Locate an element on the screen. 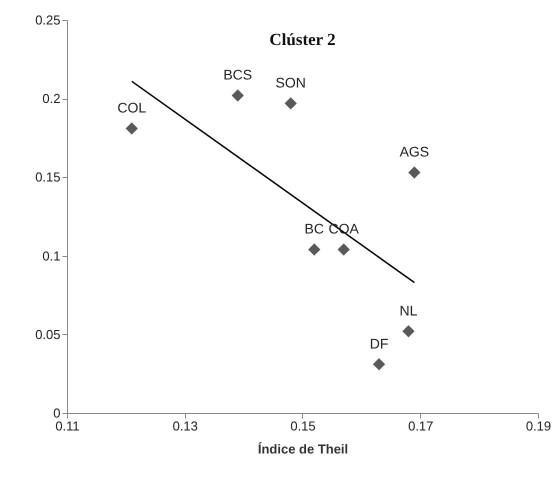 This screenshot has height=479, width=557. x-tick-label: 0.13 is located at coordinates (185, 426).